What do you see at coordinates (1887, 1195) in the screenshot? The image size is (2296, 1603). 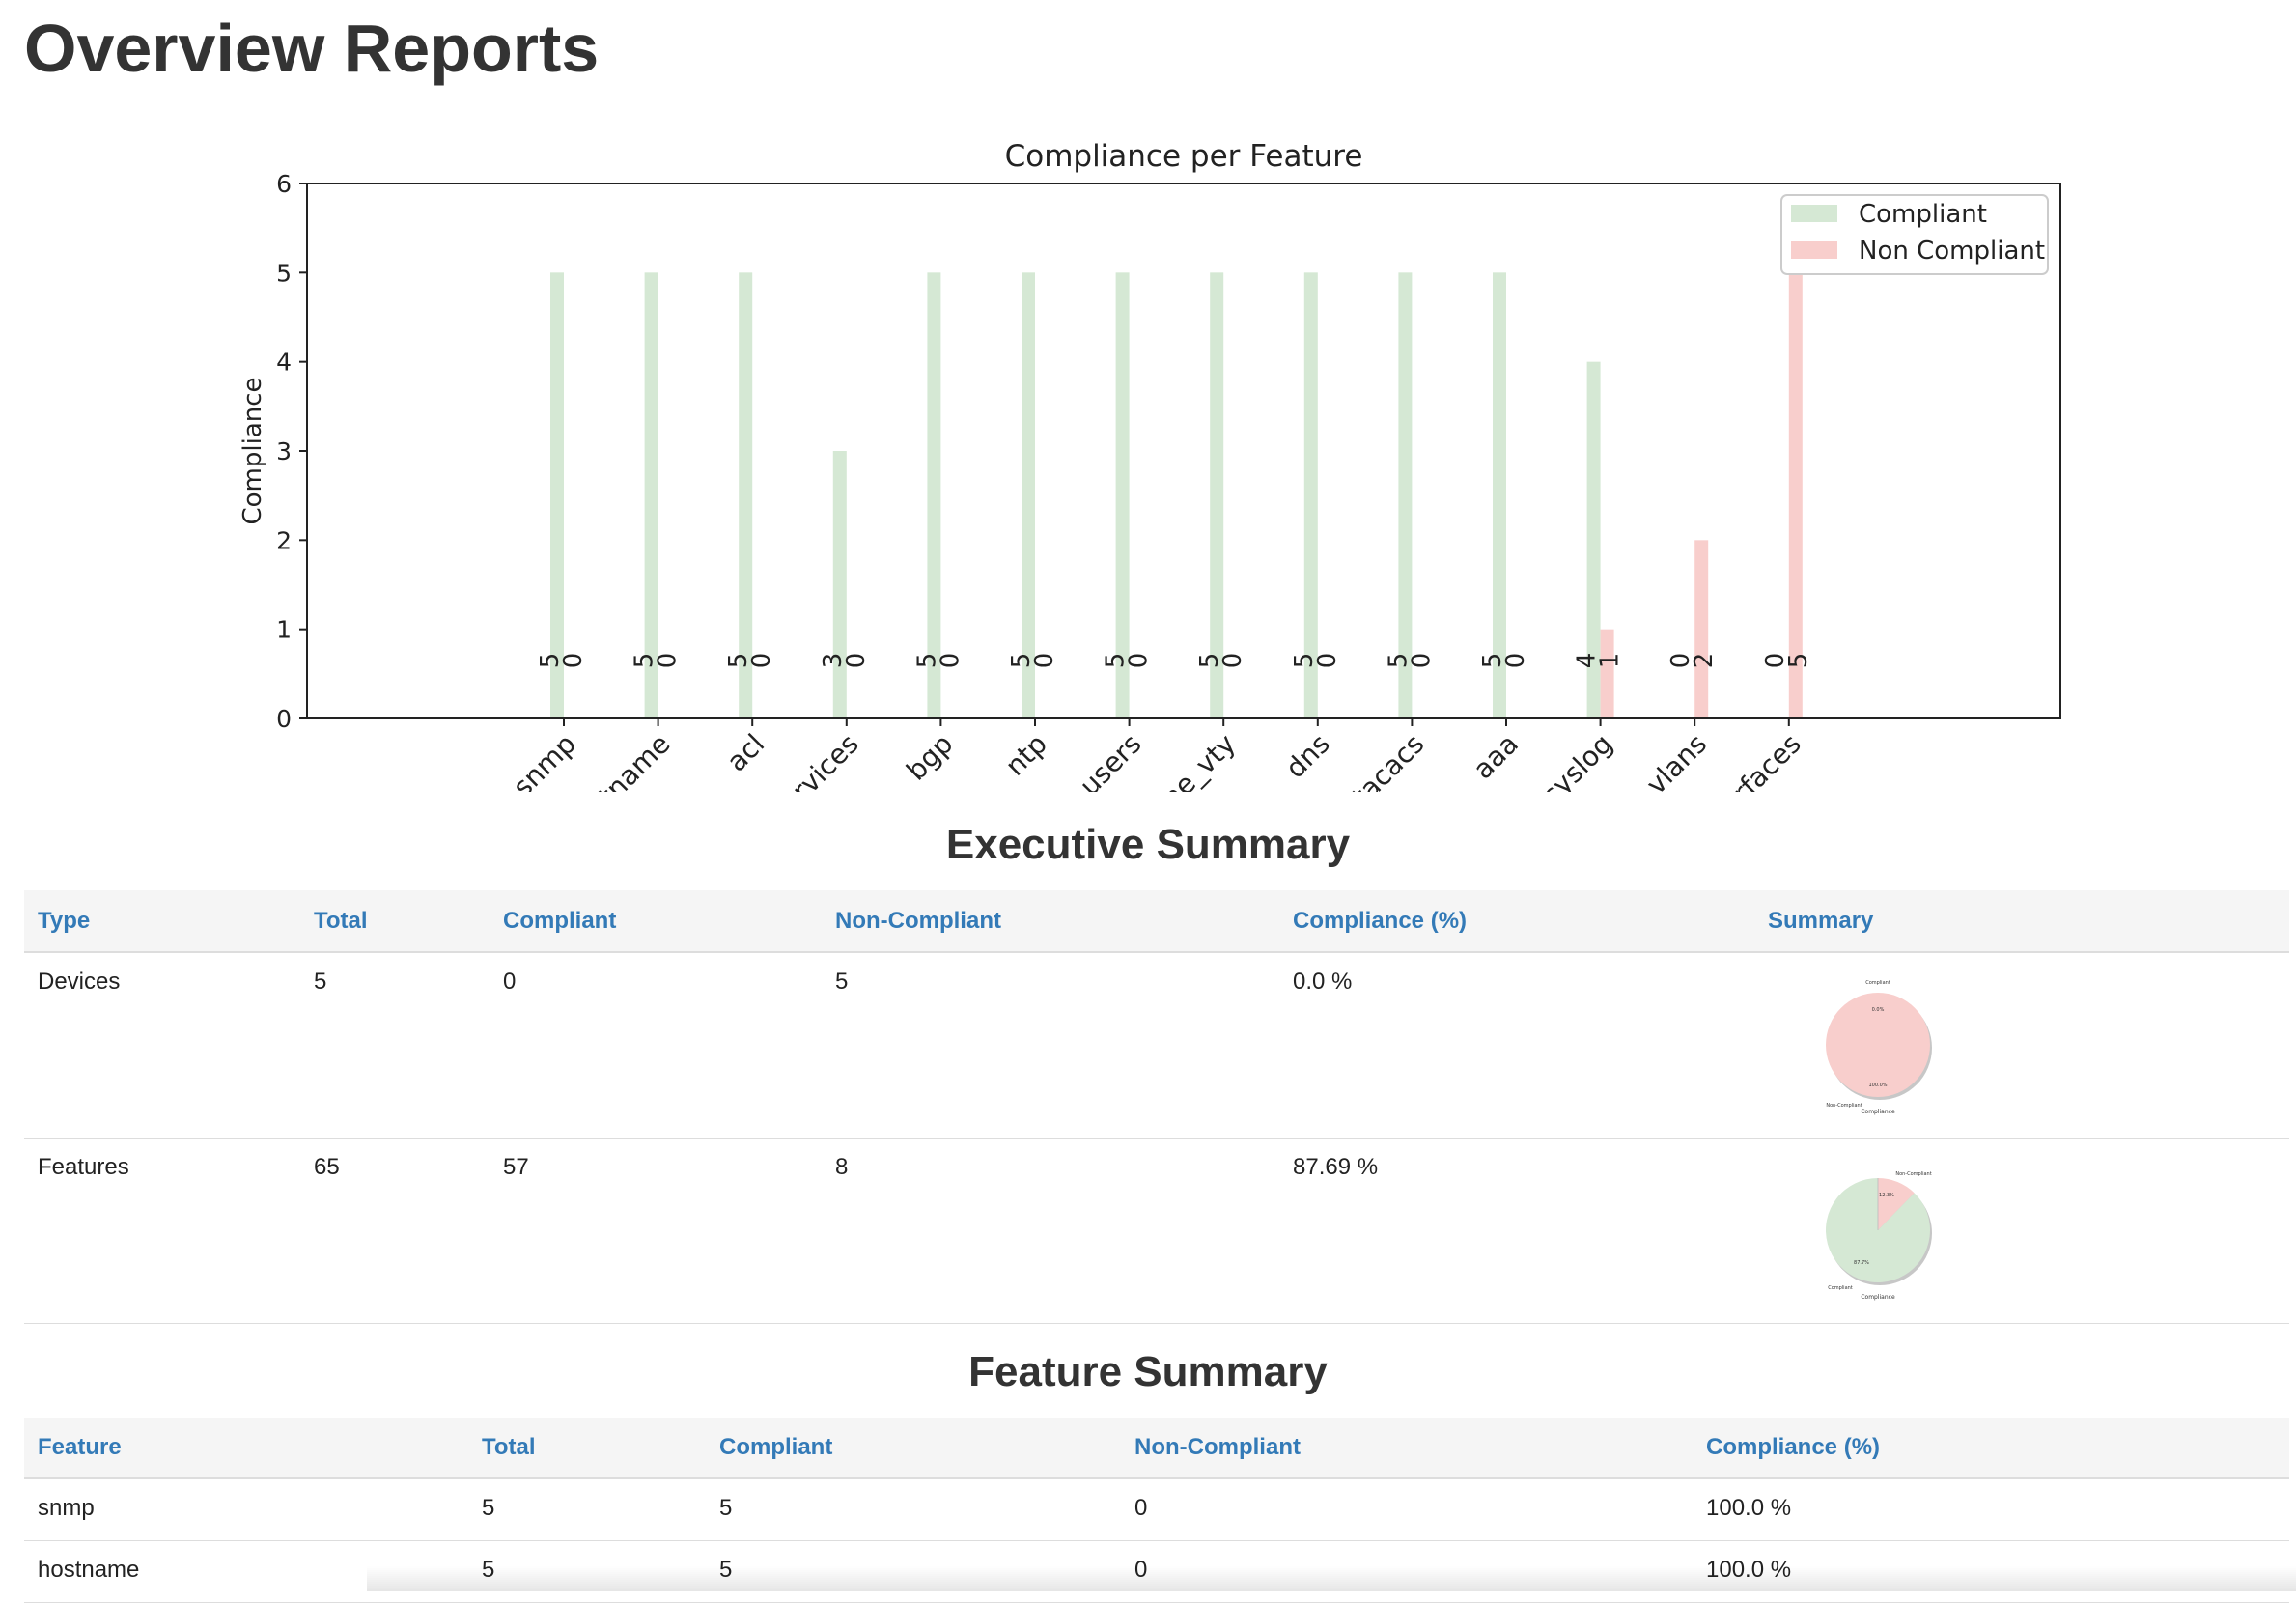 I see `pie-pct-top: 12.3%` at bounding box center [1887, 1195].